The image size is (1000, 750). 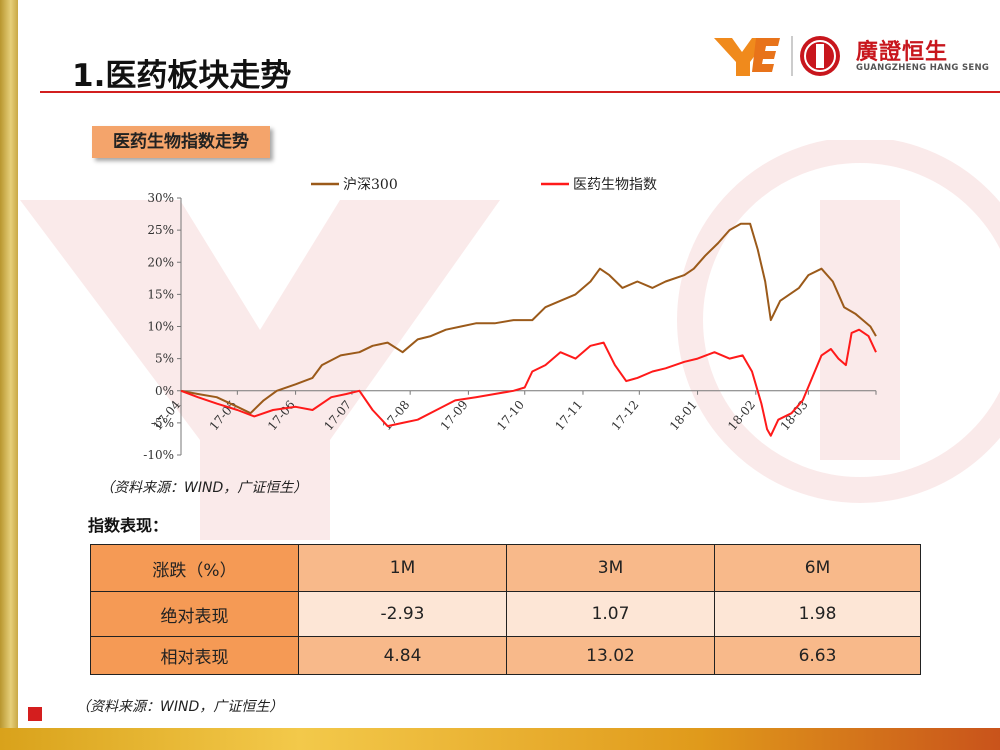 What do you see at coordinates (610, 614) in the screenshot?
I see `table-cell: 1.07` at bounding box center [610, 614].